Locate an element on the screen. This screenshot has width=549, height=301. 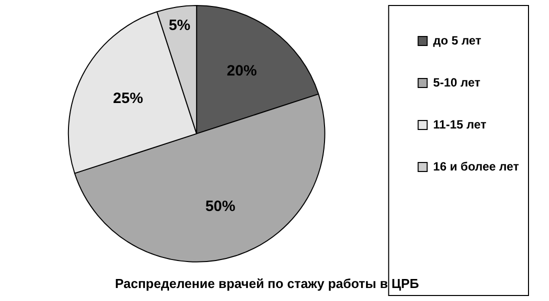
data-label: 20% is located at coordinates (241, 71).